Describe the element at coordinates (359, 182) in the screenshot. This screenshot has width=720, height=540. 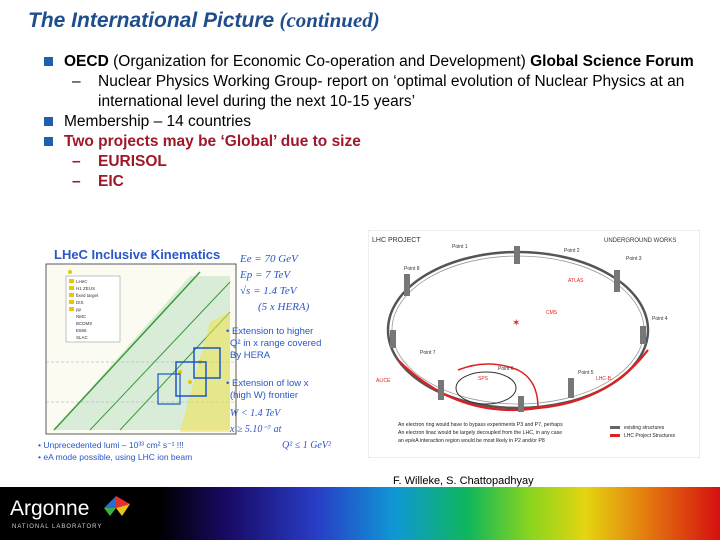
I see `sub-bullet-eic: – EIC` at that location.